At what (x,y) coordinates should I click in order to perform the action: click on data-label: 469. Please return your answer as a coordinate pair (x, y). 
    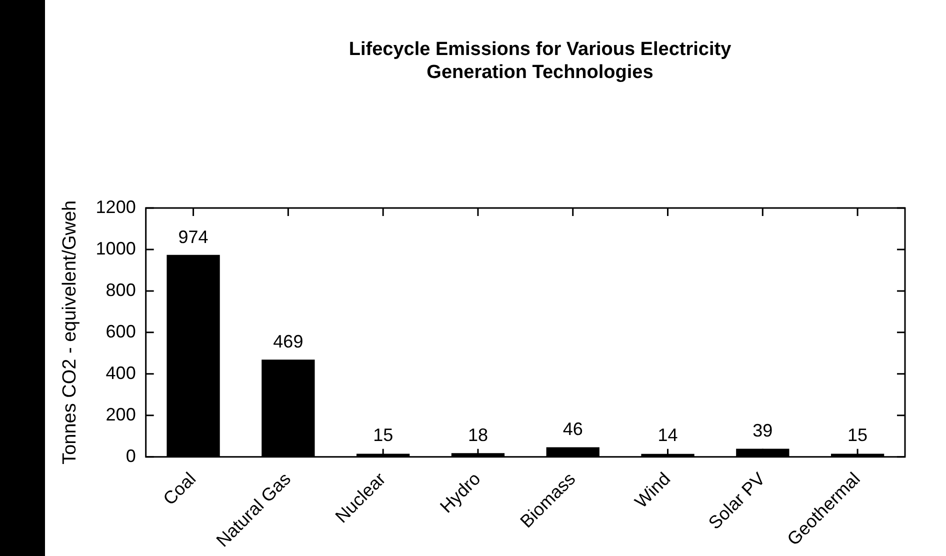
    Looking at the image, I should click on (288, 342).